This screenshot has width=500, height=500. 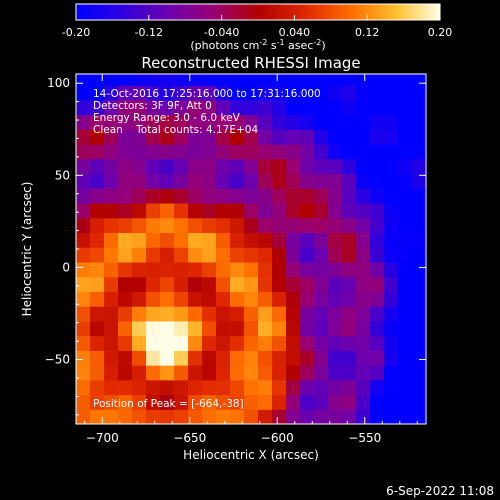 I want to click on colorbar-tick-label: -0.040, so click(x=221, y=32).